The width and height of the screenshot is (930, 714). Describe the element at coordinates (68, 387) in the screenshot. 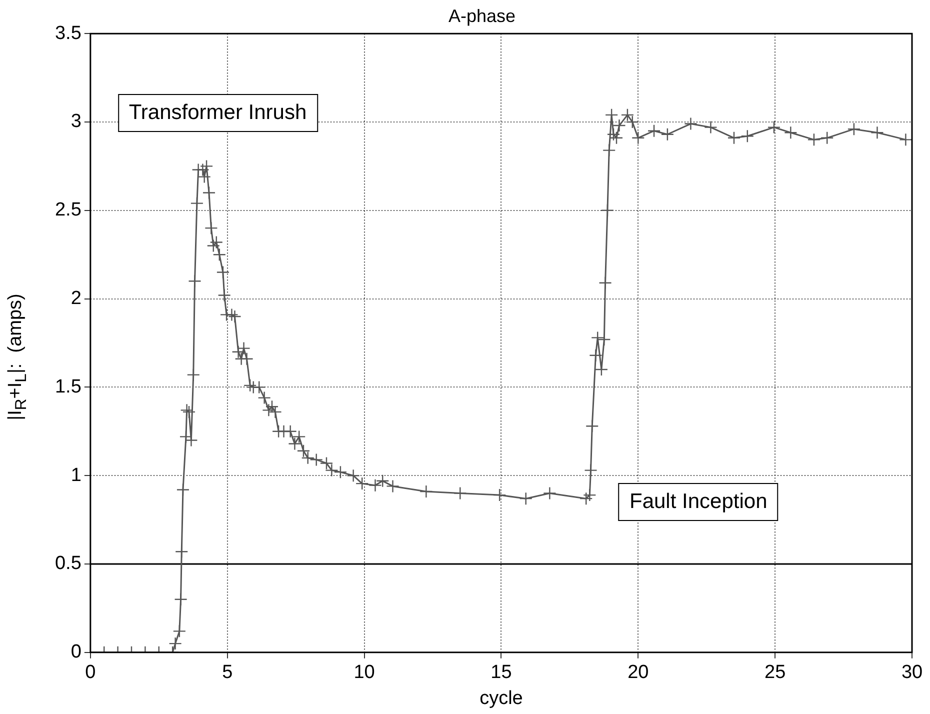

I see `y-tick-label: 1.5` at that location.